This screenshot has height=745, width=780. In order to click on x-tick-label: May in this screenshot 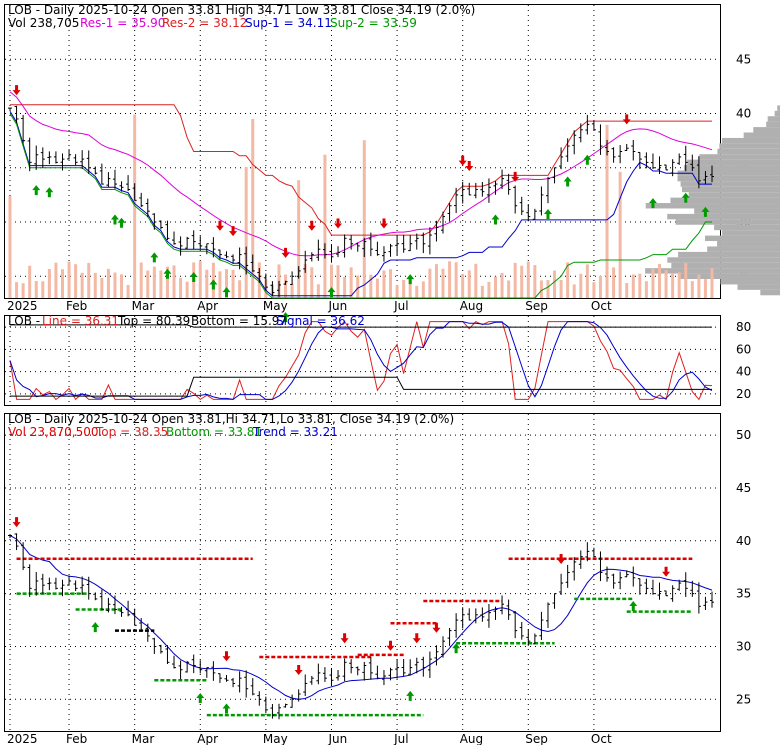, I will do `click(275, 306)`.